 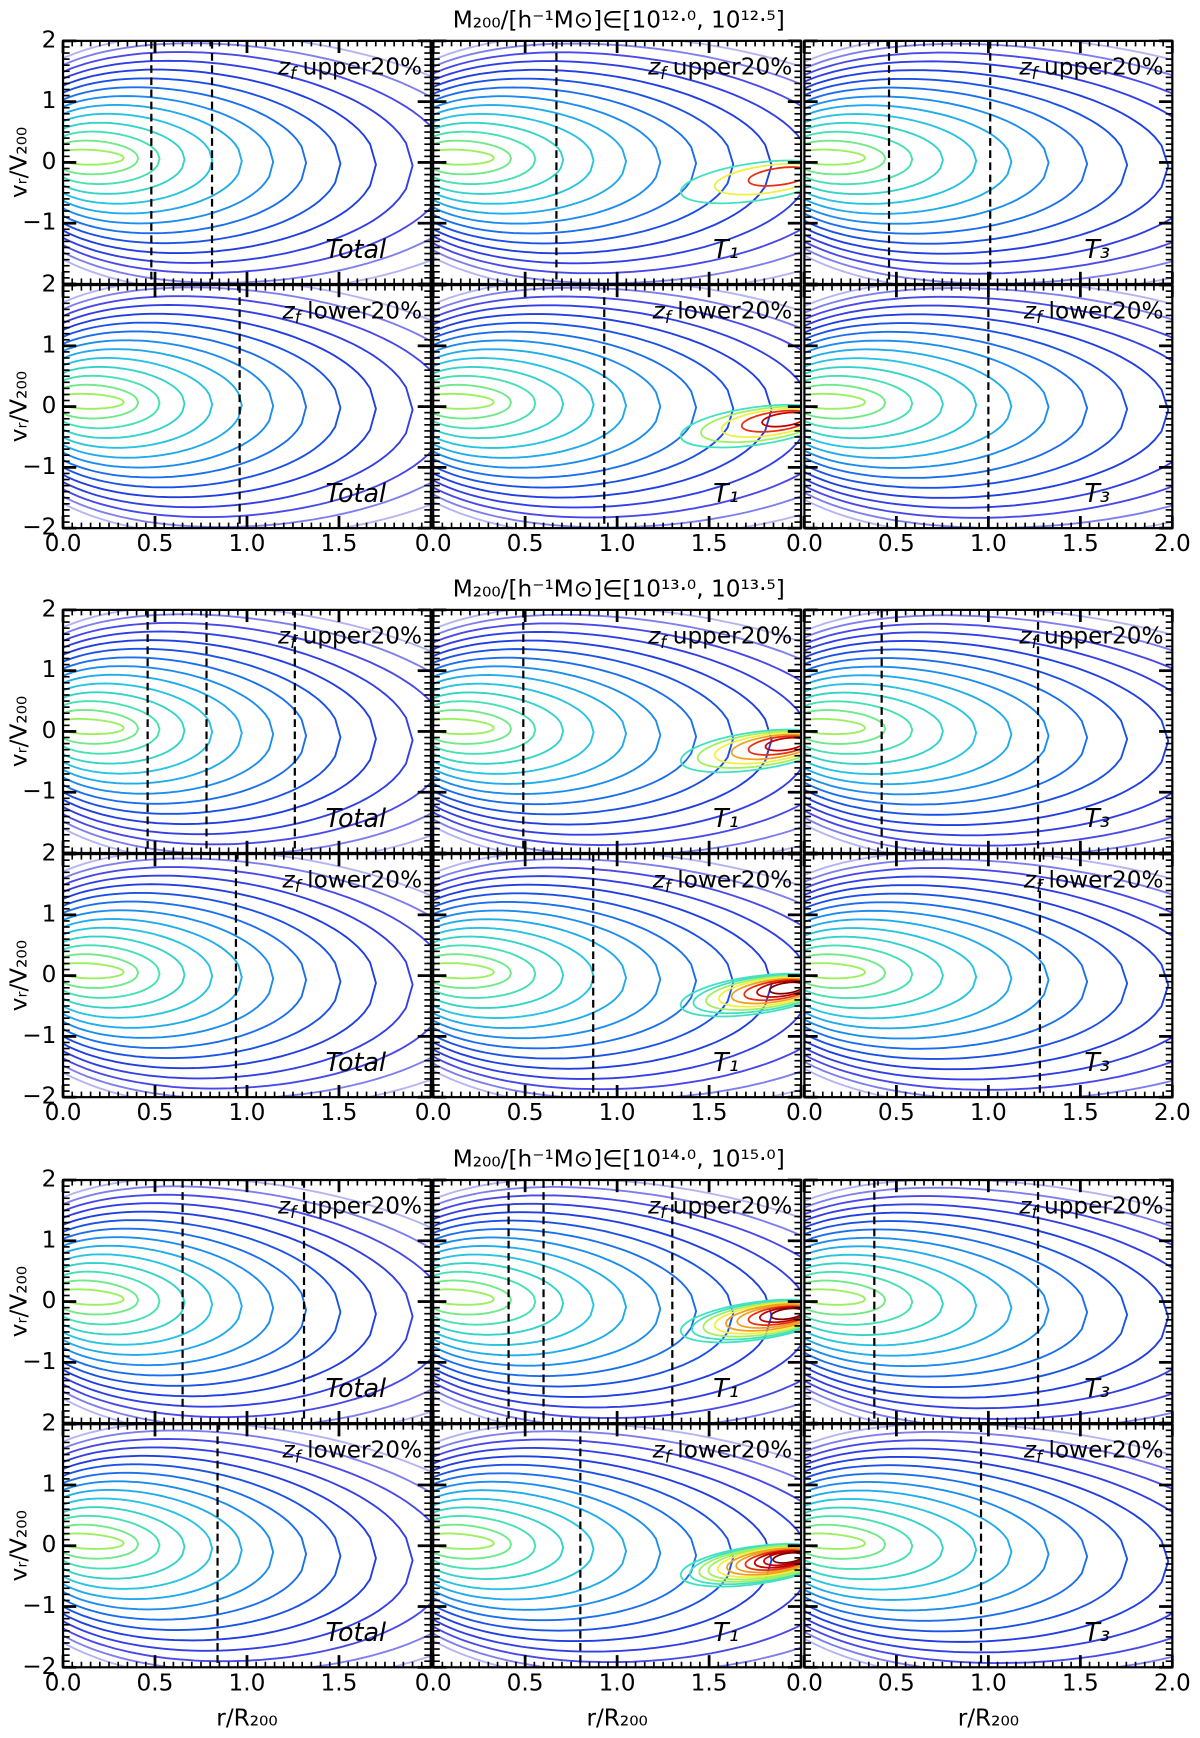 What do you see at coordinates (1172, 1112) in the screenshot?
I see `x-tick-label: 2.0` at bounding box center [1172, 1112].